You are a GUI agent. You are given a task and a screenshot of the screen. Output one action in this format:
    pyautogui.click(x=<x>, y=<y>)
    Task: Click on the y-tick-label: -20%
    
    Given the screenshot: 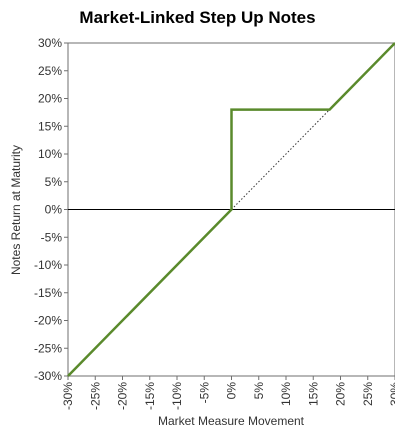 What is the action you would take?
    pyautogui.click(x=48, y=321)
    